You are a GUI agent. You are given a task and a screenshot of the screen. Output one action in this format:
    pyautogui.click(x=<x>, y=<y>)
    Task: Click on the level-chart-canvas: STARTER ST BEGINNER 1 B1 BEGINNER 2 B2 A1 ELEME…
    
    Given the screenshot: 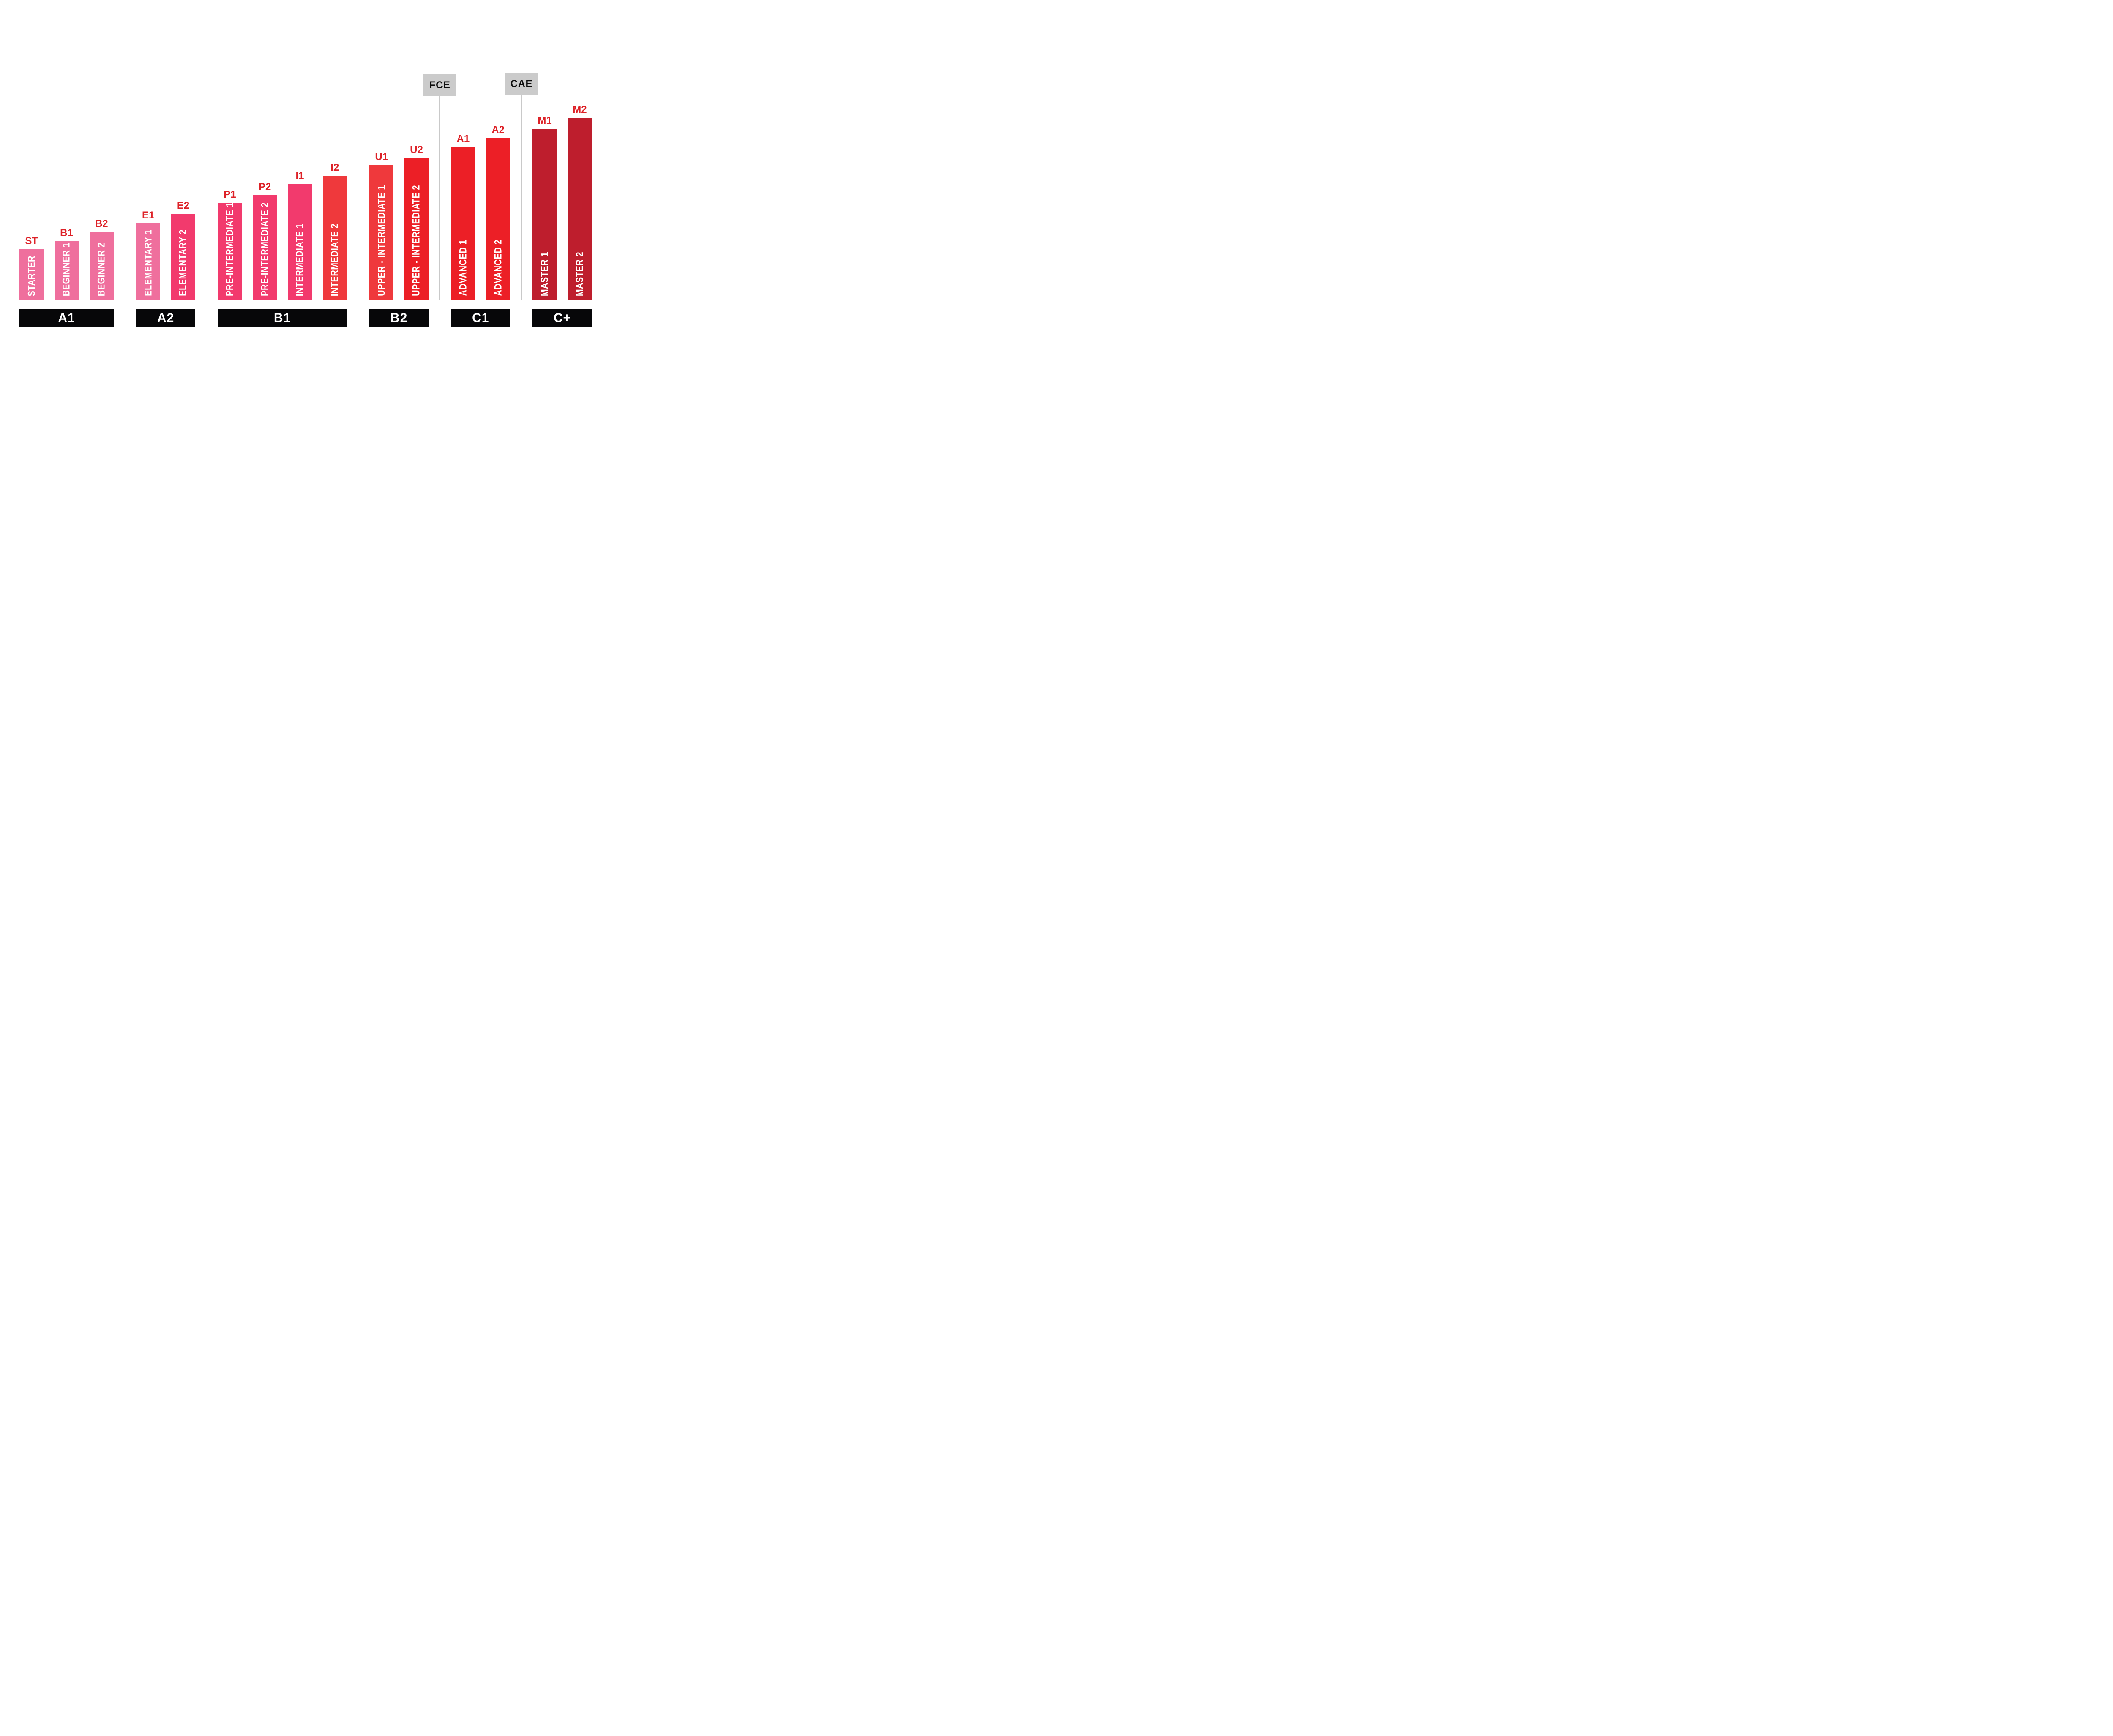 What is the action you would take?
    pyautogui.click(x=320, y=173)
    